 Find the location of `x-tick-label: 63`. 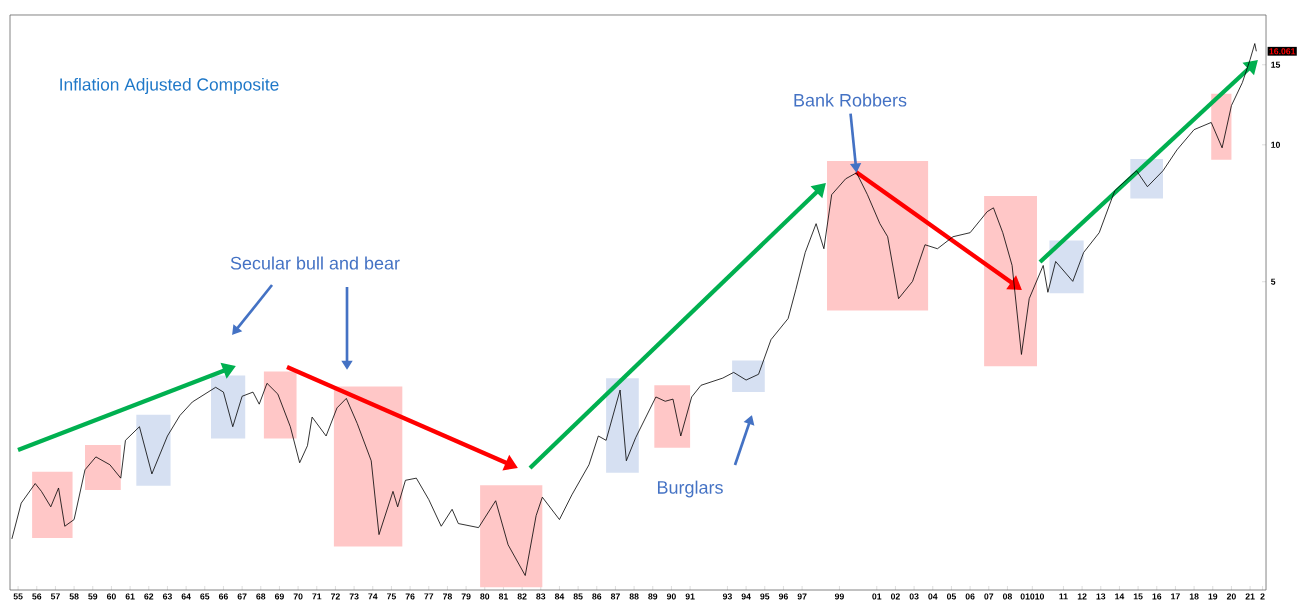

x-tick-label: 63 is located at coordinates (167, 596).